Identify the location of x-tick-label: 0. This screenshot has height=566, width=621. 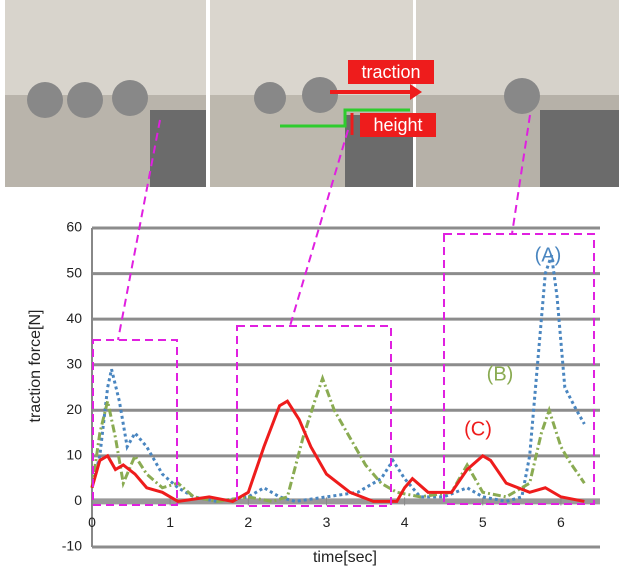
(92, 522).